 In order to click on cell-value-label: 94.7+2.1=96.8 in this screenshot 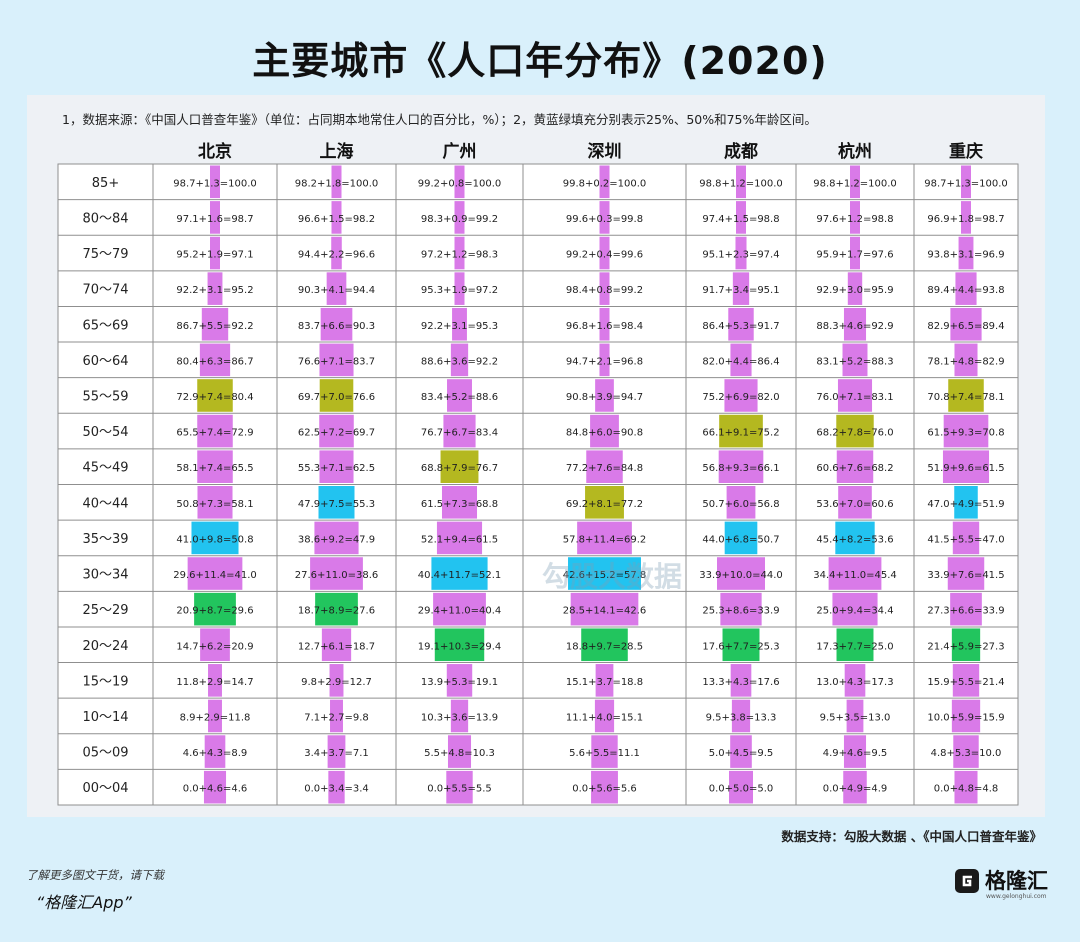, I will do `click(604, 361)`.